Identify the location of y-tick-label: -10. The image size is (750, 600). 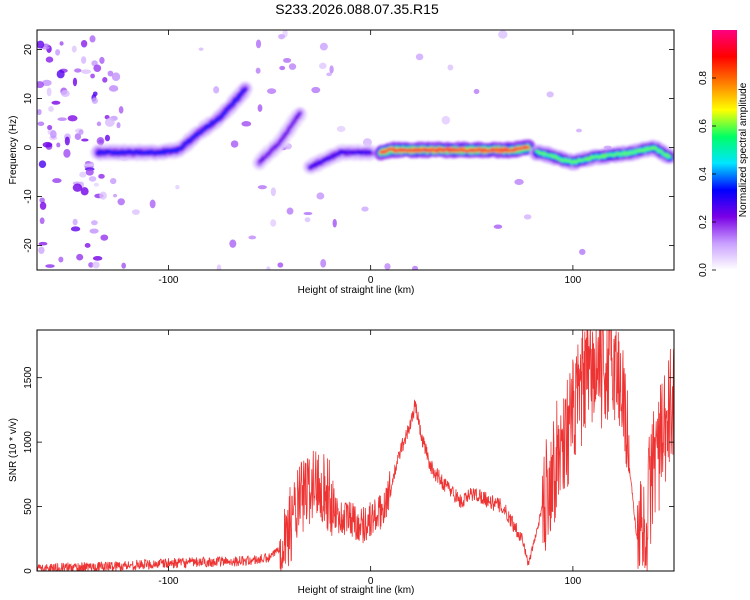
(28, 196).